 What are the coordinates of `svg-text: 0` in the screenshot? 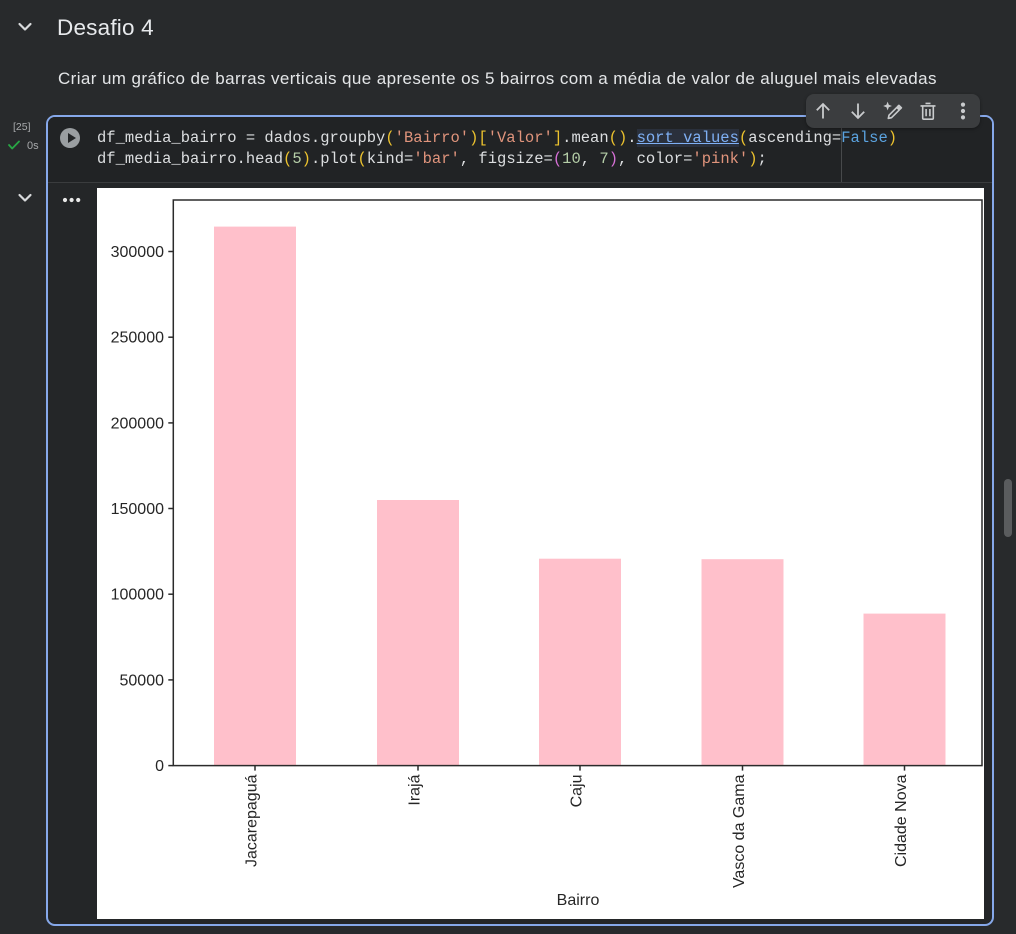 It's located at (159, 766).